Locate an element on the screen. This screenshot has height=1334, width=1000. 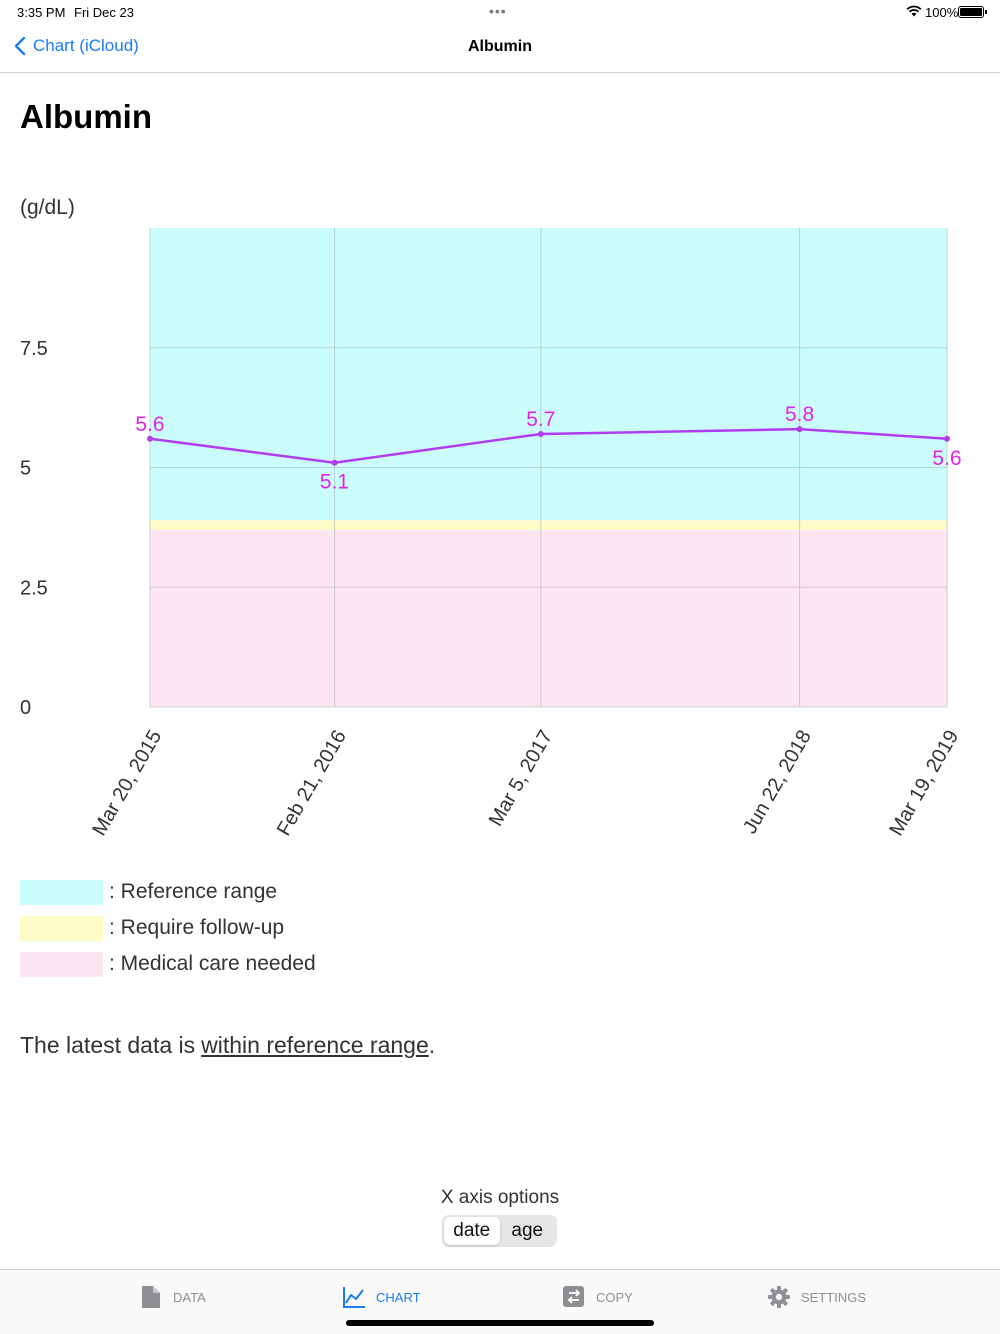
data-label: 5.1 is located at coordinates (334, 482).